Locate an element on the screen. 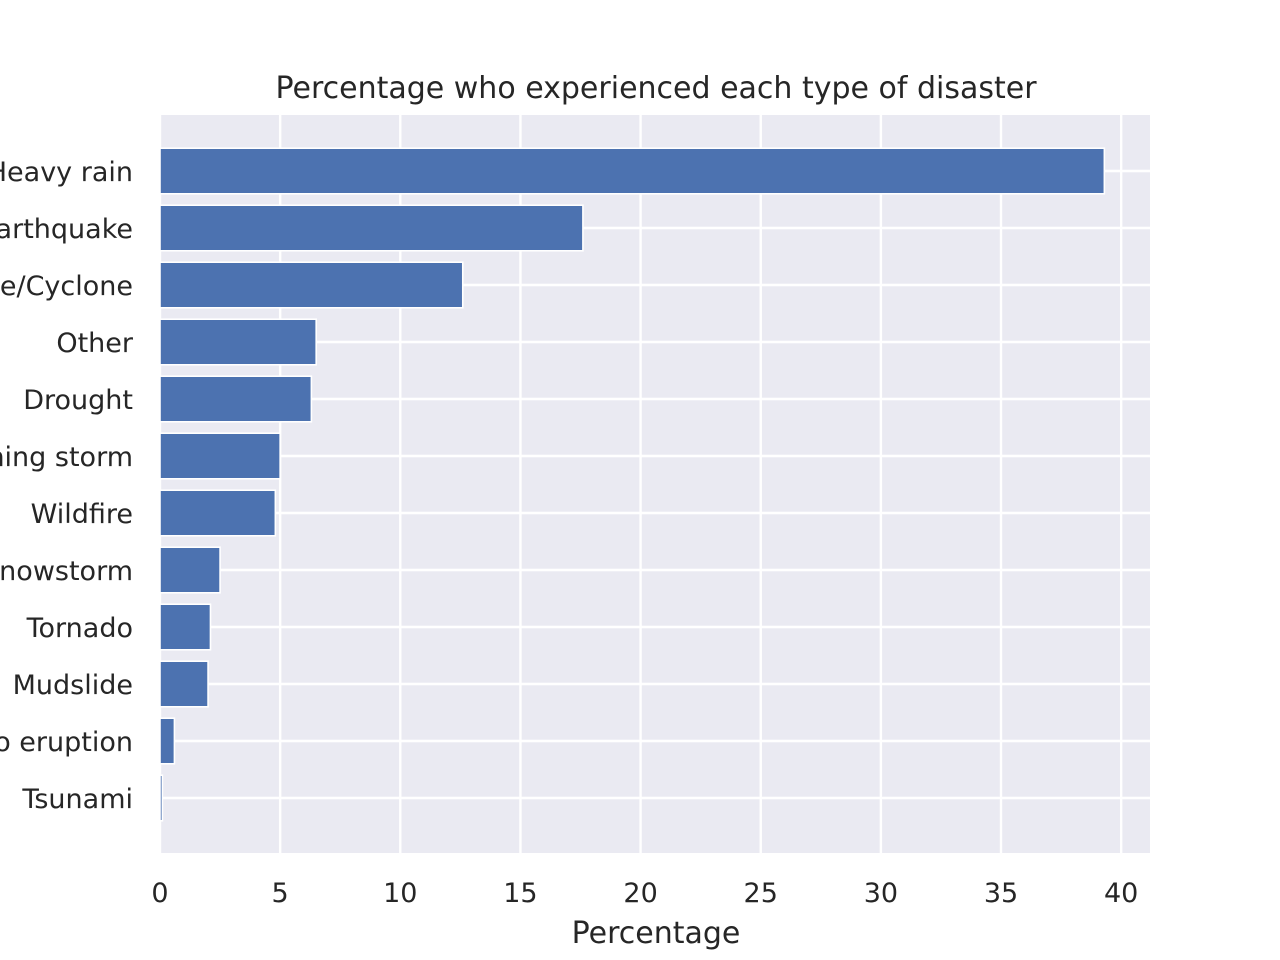  category-label: Wildfire is located at coordinates (82, 514).